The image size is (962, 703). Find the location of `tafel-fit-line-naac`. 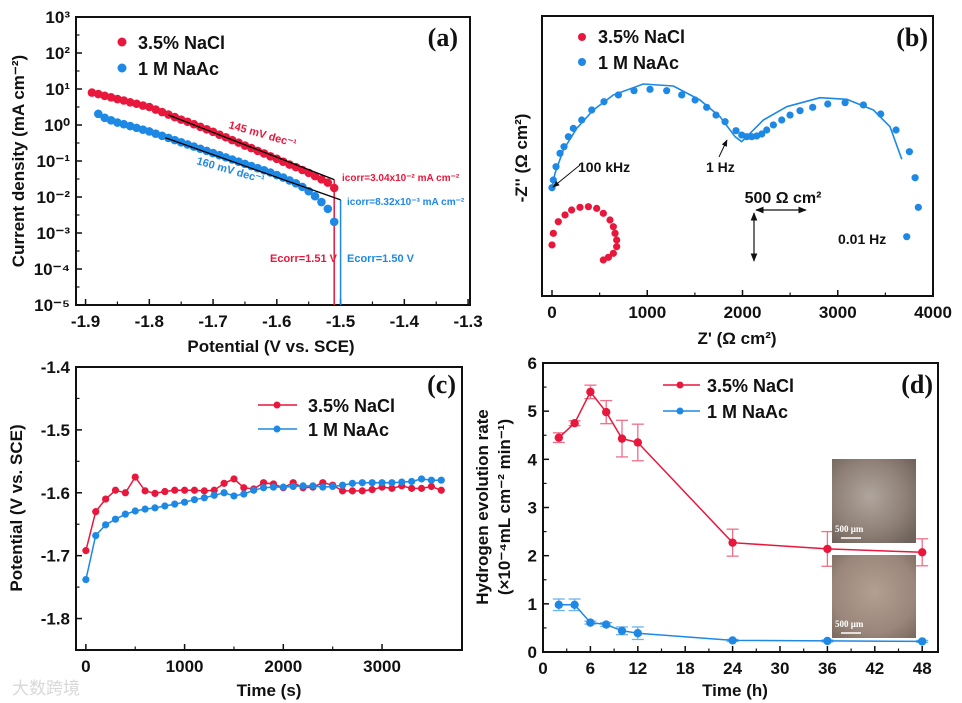

tafel-fit-line-naac is located at coordinates (253, 169).